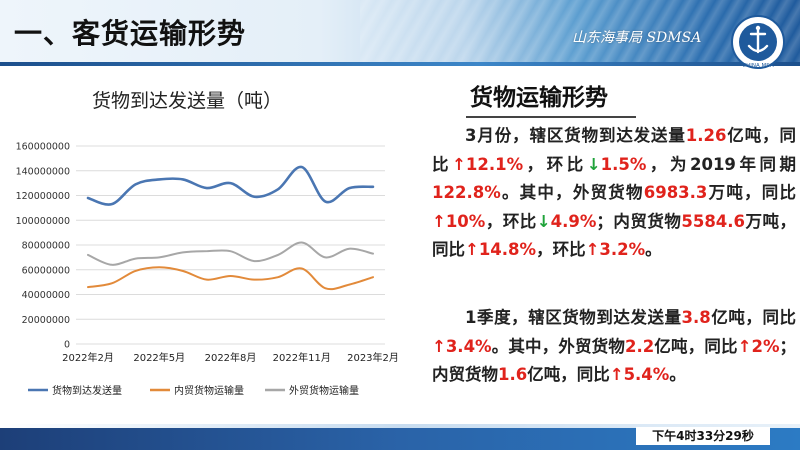 The width and height of the screenshot is (800, 450). Describe the element at coordinates (43, 196) in the screenshot. I see `y-tick-label: 120000000` at that location.